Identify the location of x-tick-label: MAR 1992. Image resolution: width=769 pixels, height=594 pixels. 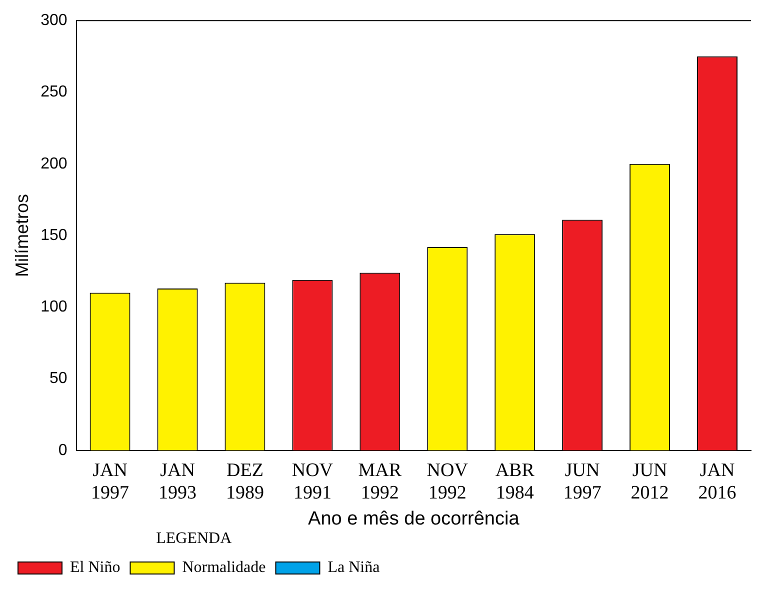
(380, 482).